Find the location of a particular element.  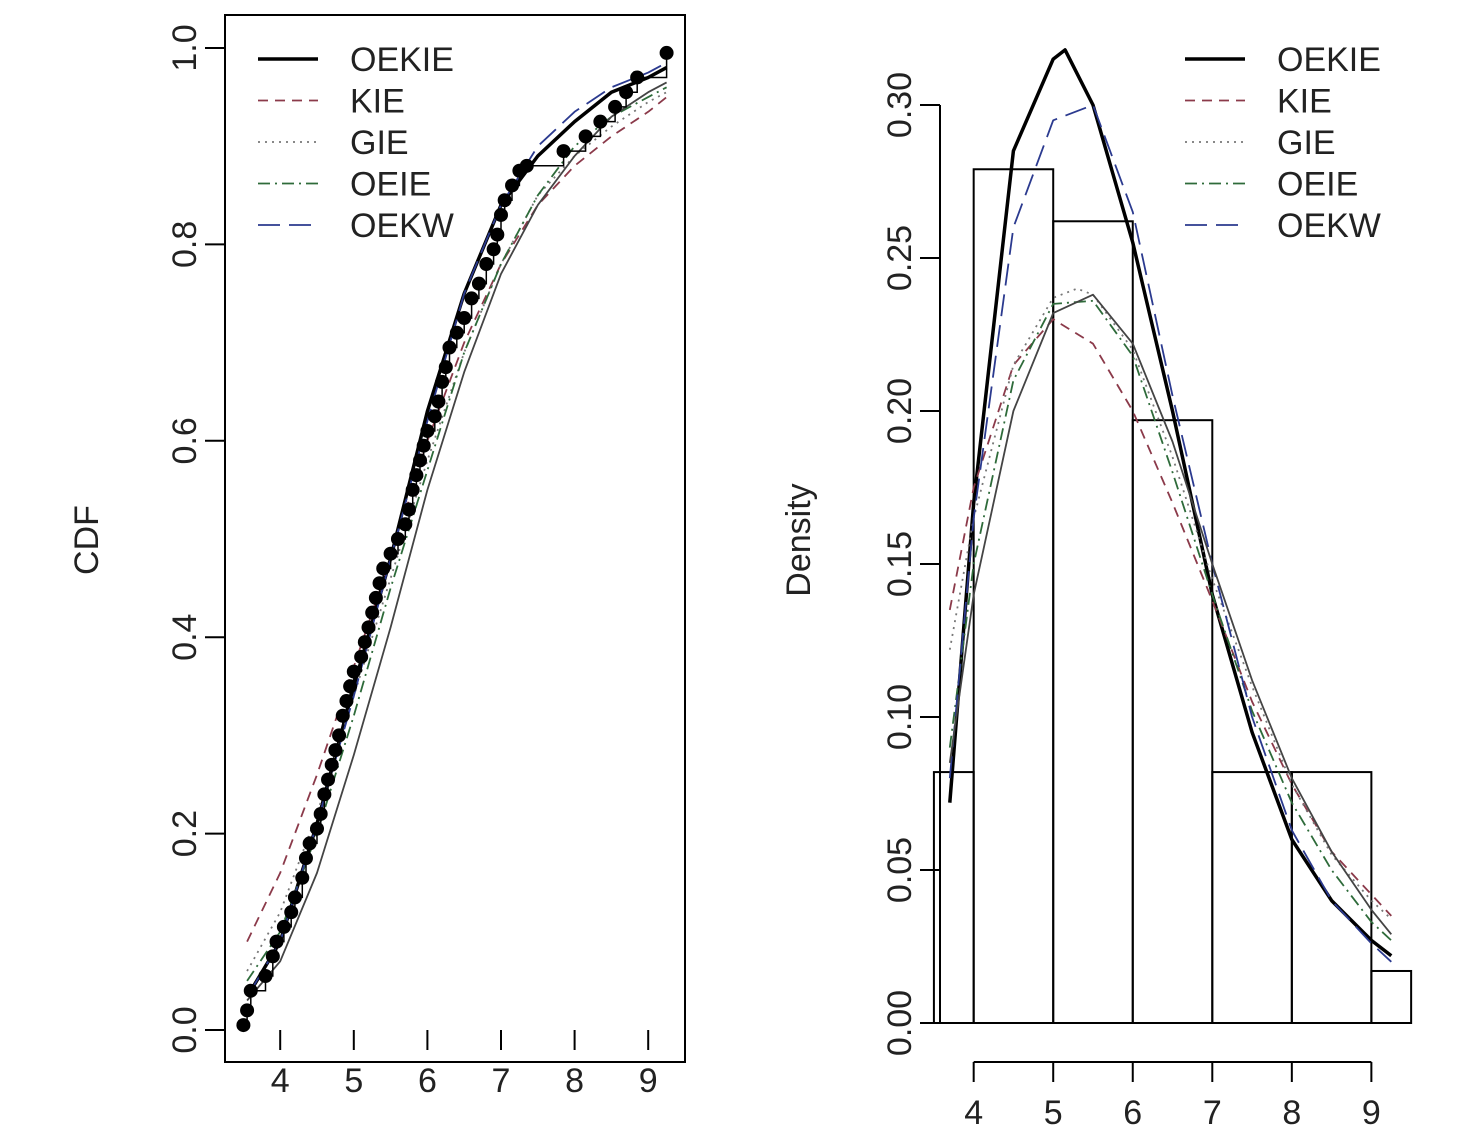

y-tick-label: 0.10 is located at coordinates (900, 717).